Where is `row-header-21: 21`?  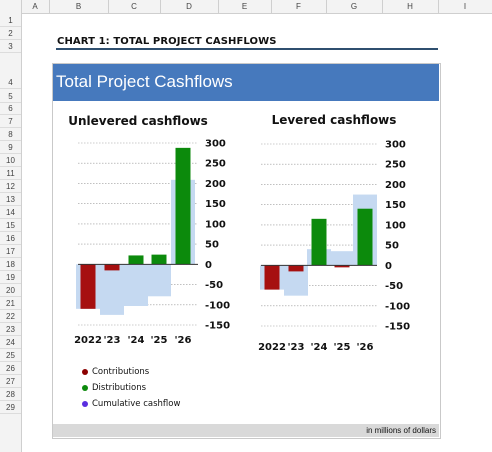
row-header-21: 21 is located at coordinates (10, 303).